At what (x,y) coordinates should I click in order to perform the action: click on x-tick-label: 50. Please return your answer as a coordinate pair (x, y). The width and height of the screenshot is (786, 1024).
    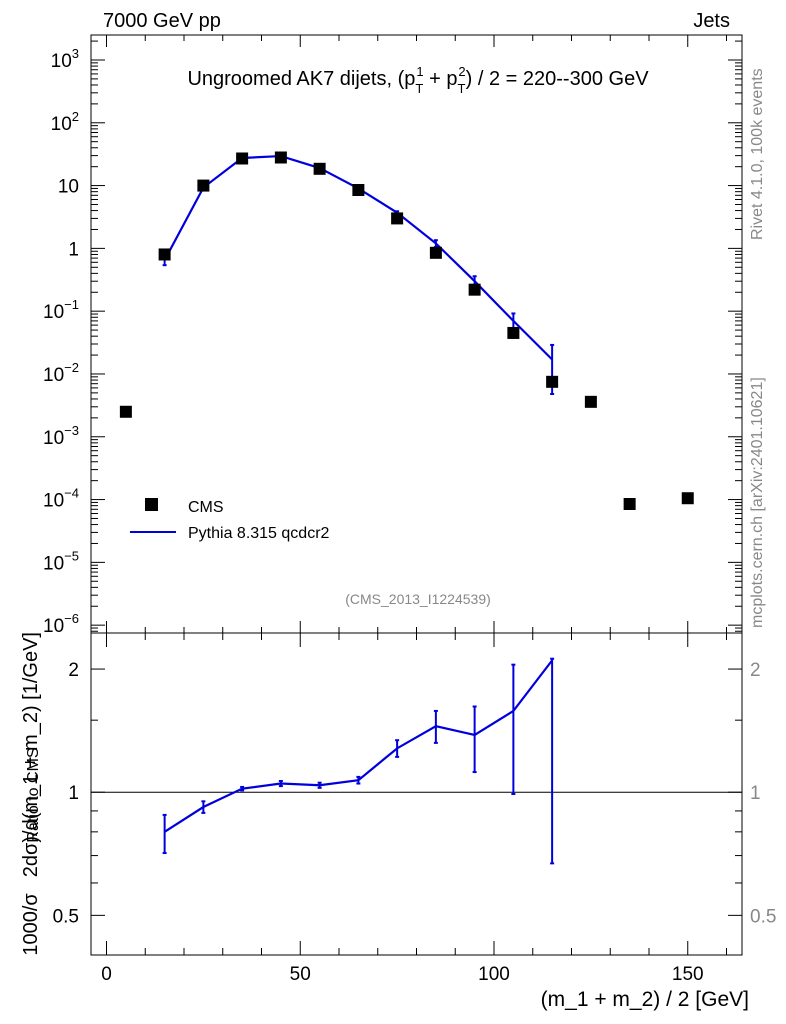
    Looking at the image, I should click on (300, 974).